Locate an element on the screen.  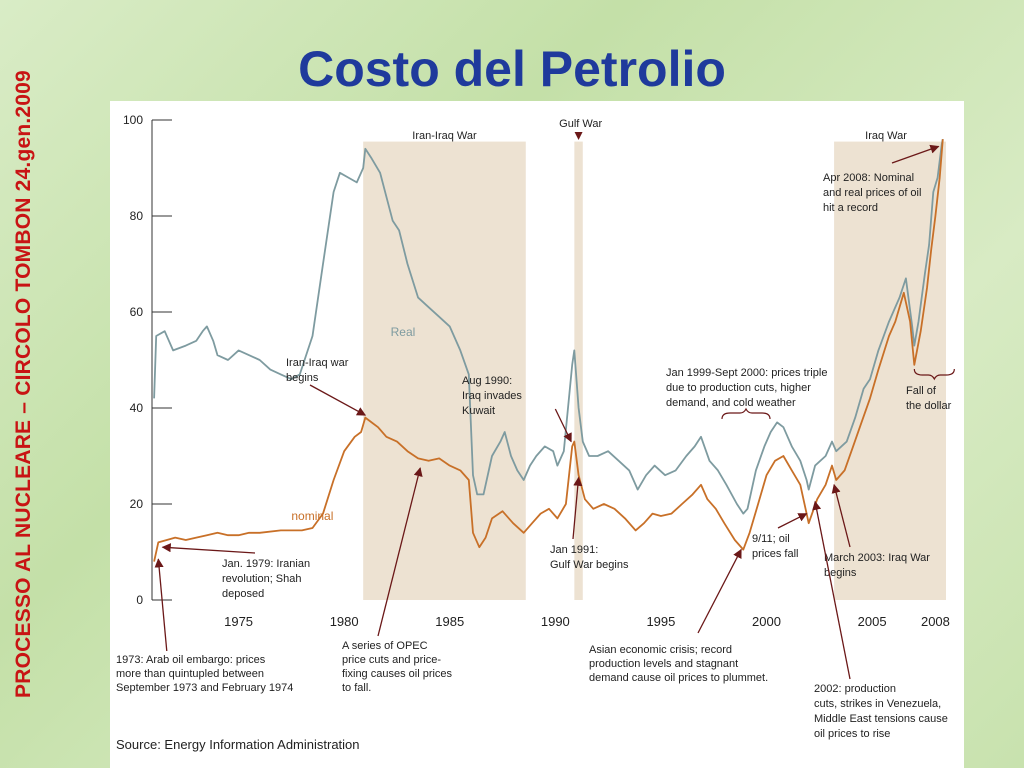
arrow-iran-iraq-war-begins is located at coordinates (338, 400).